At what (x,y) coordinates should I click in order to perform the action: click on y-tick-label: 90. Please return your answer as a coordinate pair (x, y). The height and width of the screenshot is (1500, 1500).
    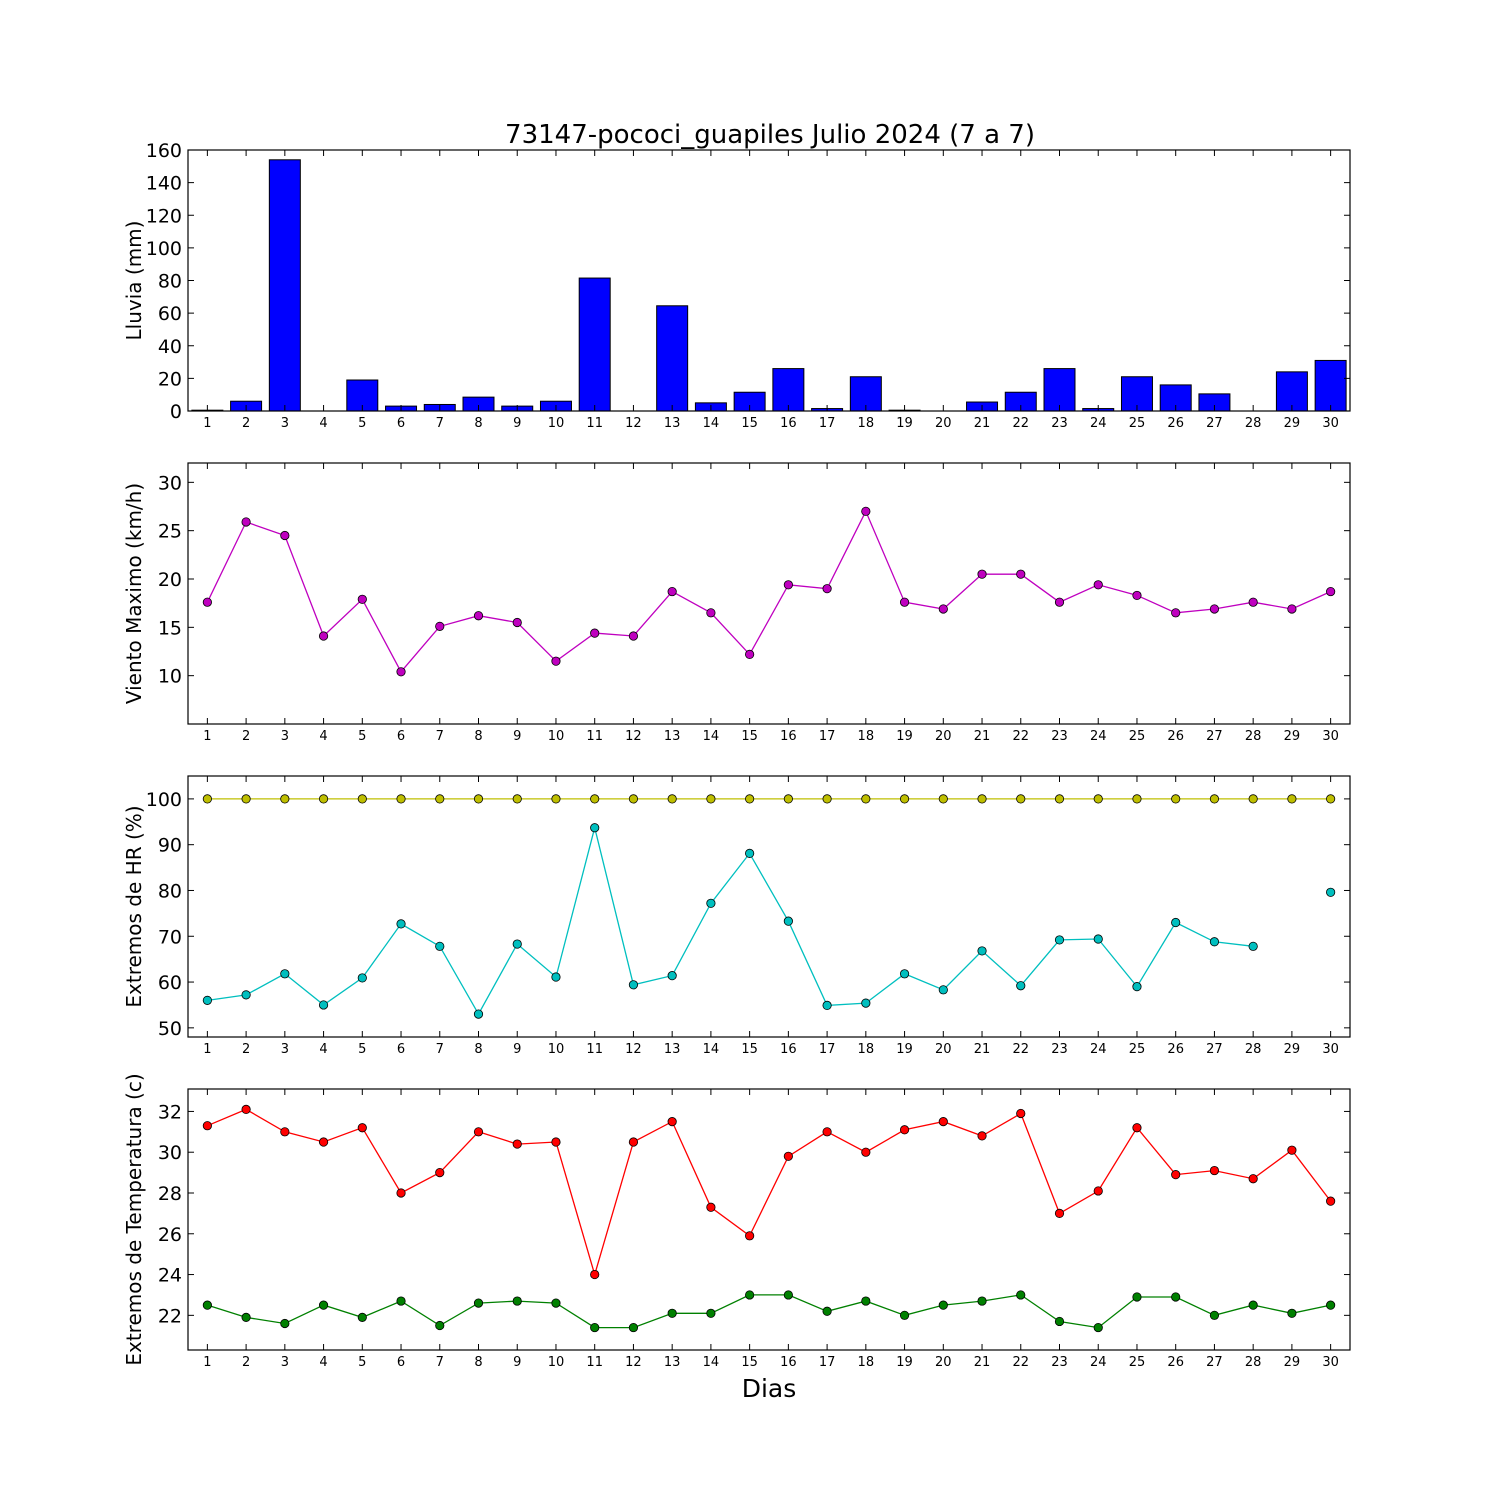
    Looking at the image, I should click on (170, 846).